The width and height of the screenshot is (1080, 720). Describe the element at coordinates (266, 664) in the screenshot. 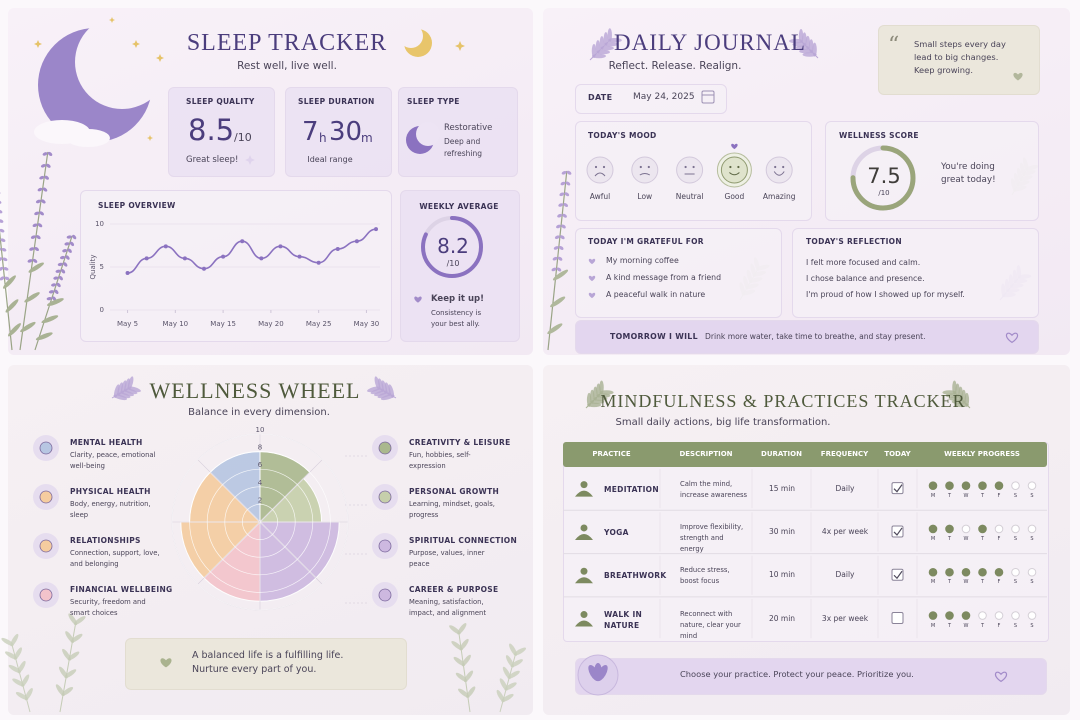

I see `wheel-quote-card` at that location.